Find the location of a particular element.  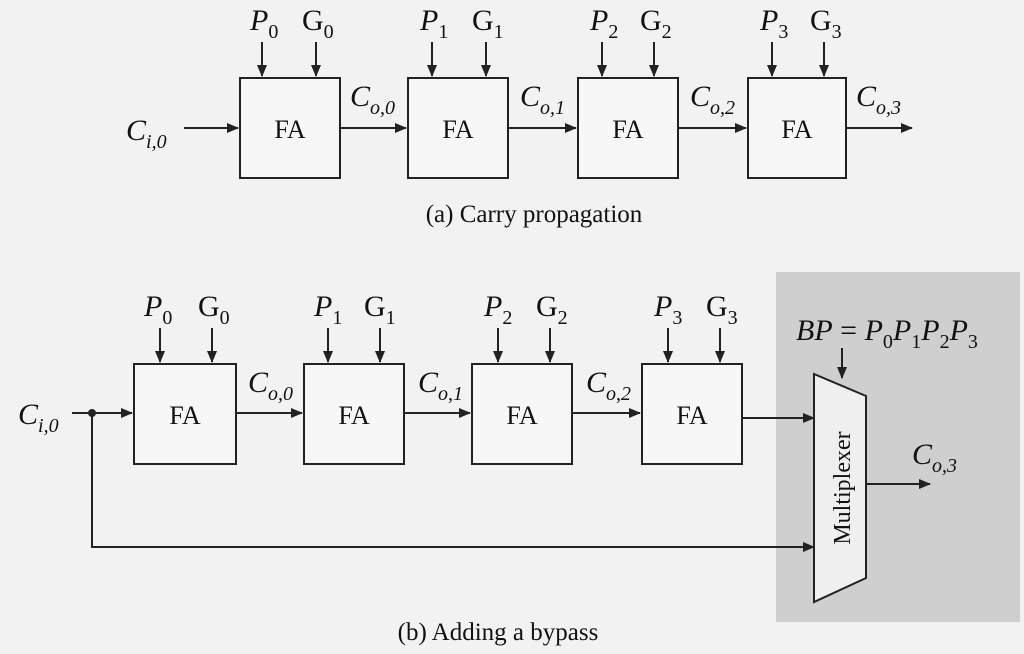

part-b-stage-0: FA P0 G0 Co,0 is located at coordinates (218, 377).